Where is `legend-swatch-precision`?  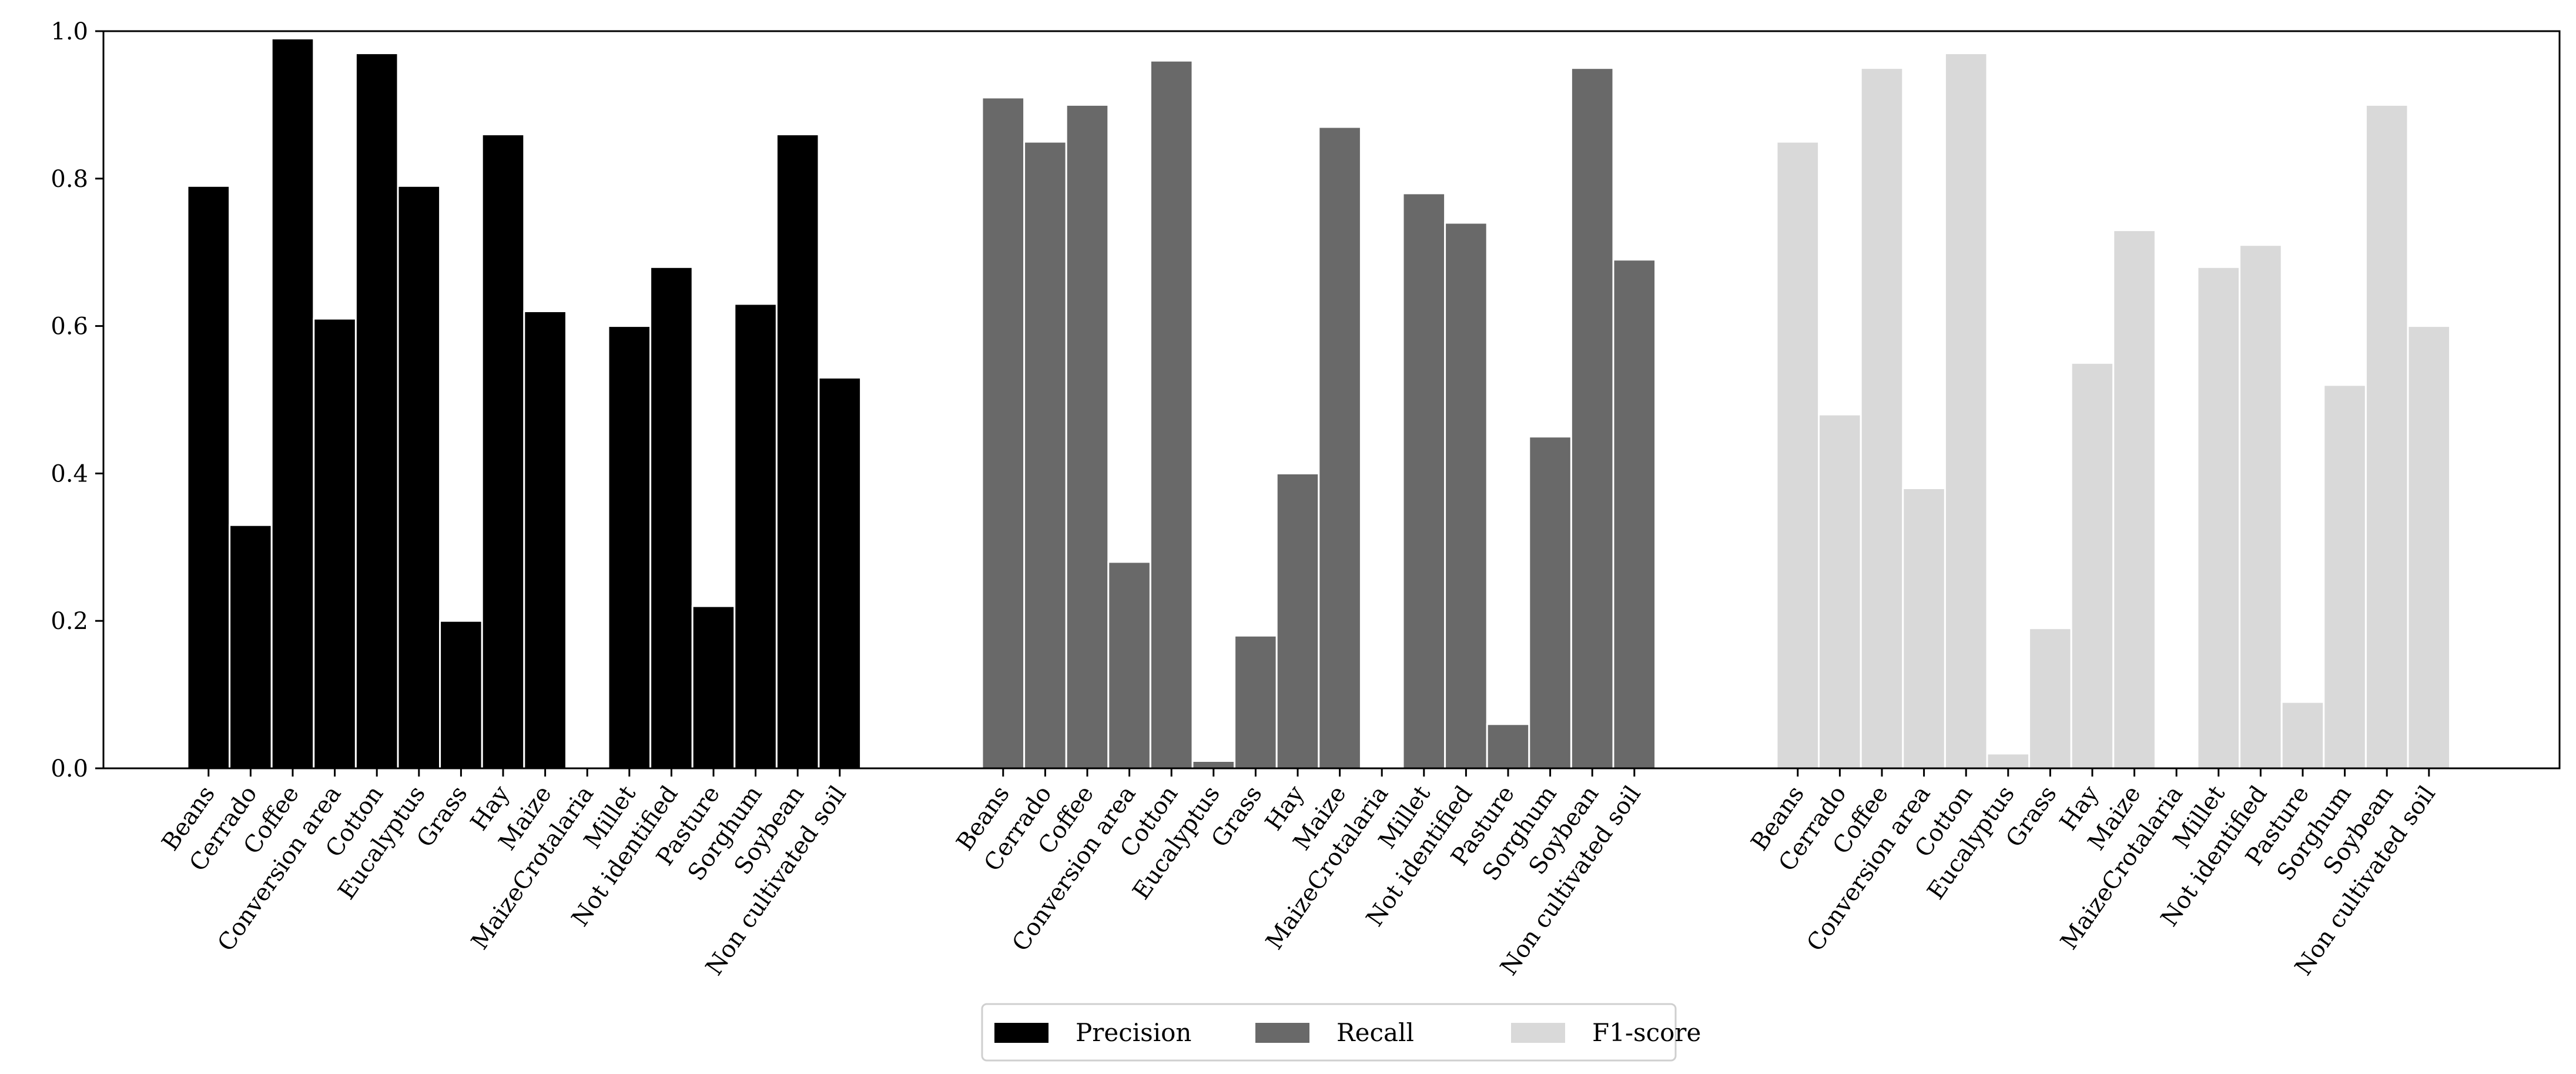
legend-swatch-precision is located at coordinates (1021, 1033).